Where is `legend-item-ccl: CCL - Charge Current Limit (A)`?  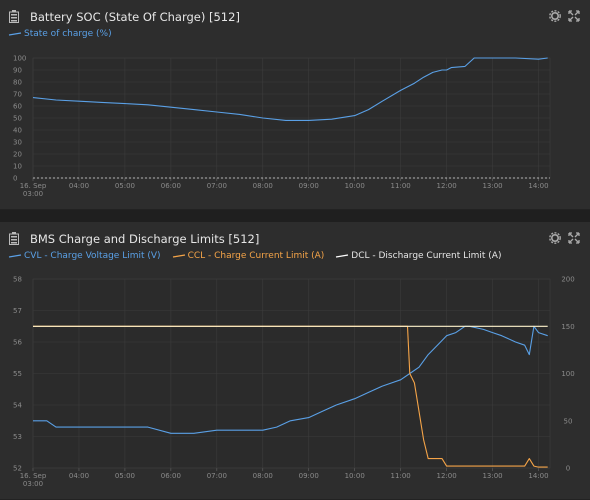
legend-item-ccl: CCL - Charge Current Limit (A) is located at coordinates (248, 256).